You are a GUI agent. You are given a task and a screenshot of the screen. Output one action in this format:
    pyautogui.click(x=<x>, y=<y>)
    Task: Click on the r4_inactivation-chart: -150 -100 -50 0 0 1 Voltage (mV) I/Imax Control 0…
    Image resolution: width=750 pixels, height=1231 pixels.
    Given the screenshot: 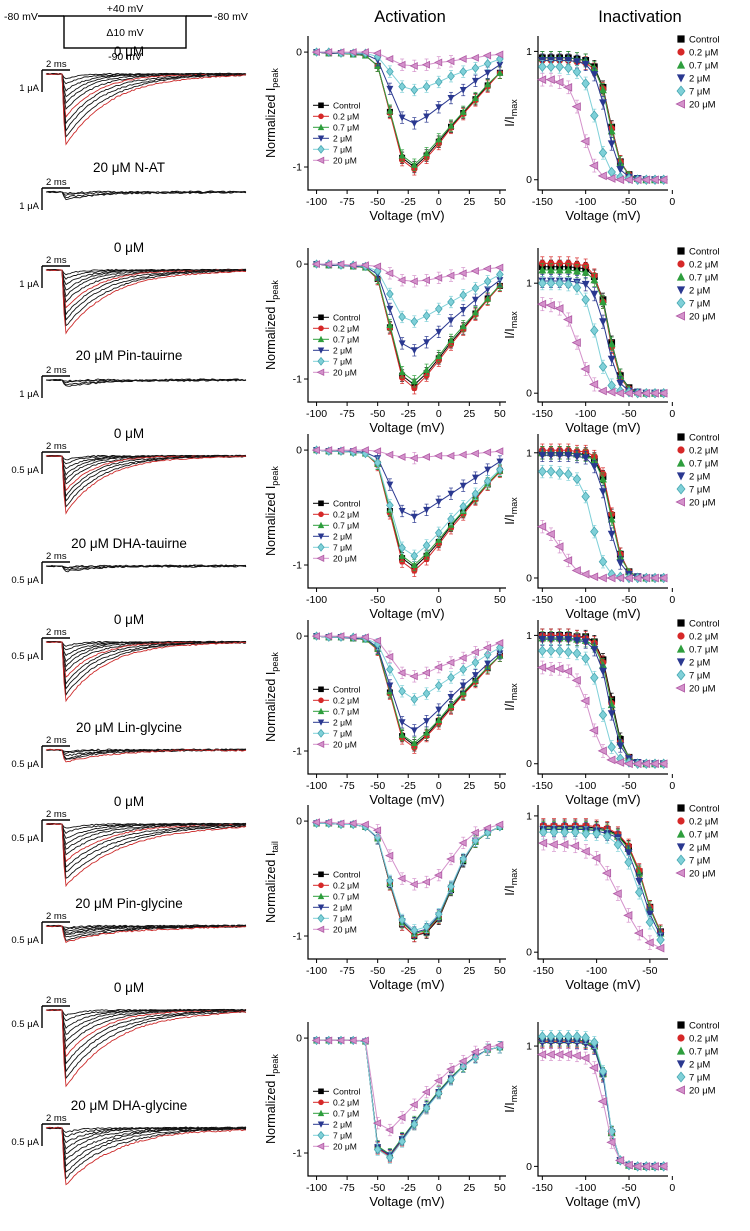 What is the action you would take?
    pyautogui.click(x=612, y=713)
    